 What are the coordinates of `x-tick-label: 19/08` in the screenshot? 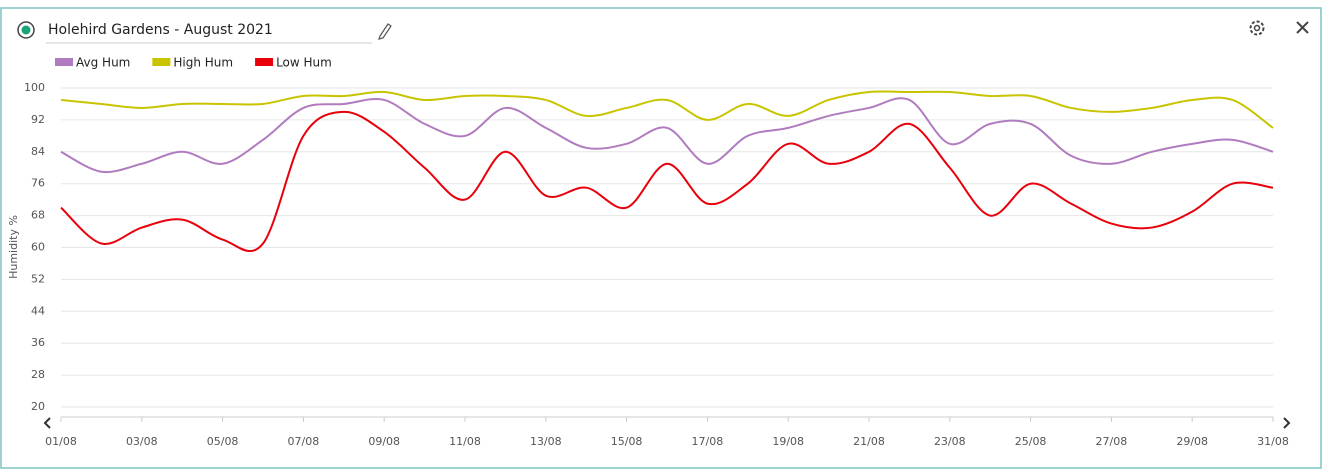 It's located at (788, 441).